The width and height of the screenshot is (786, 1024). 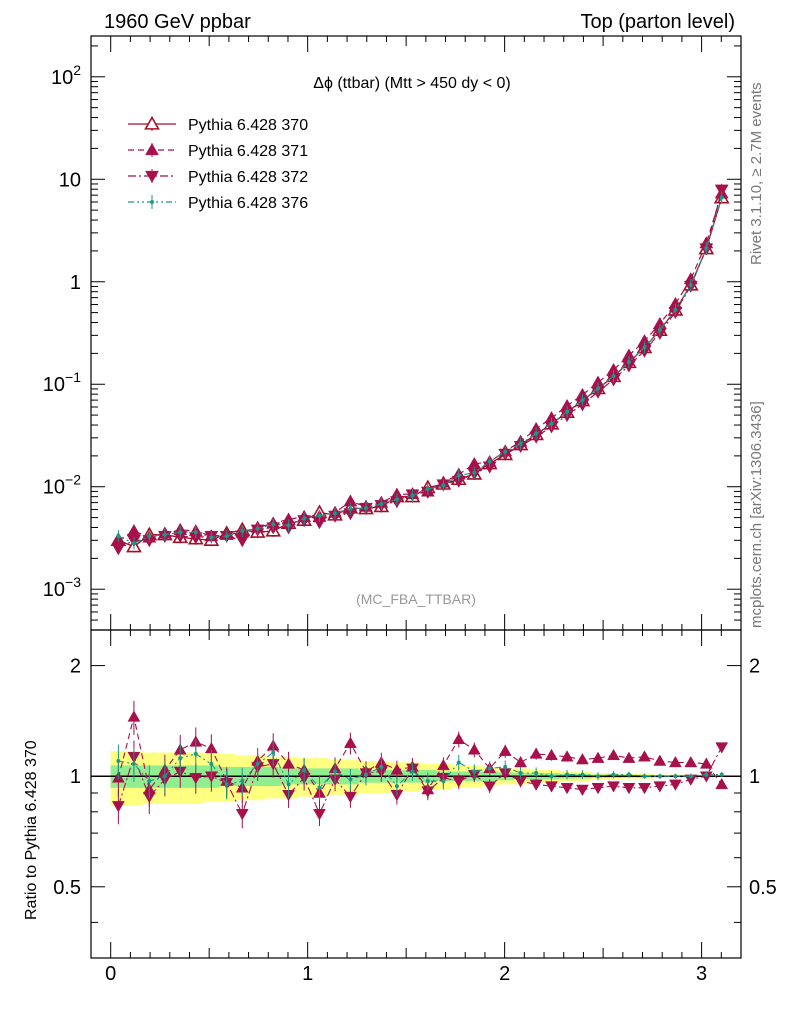 What do you see at coordinates (75, 777) in the screenshot?
I see `ratio-ytick-label: 1` at bounding box center [75, 777].